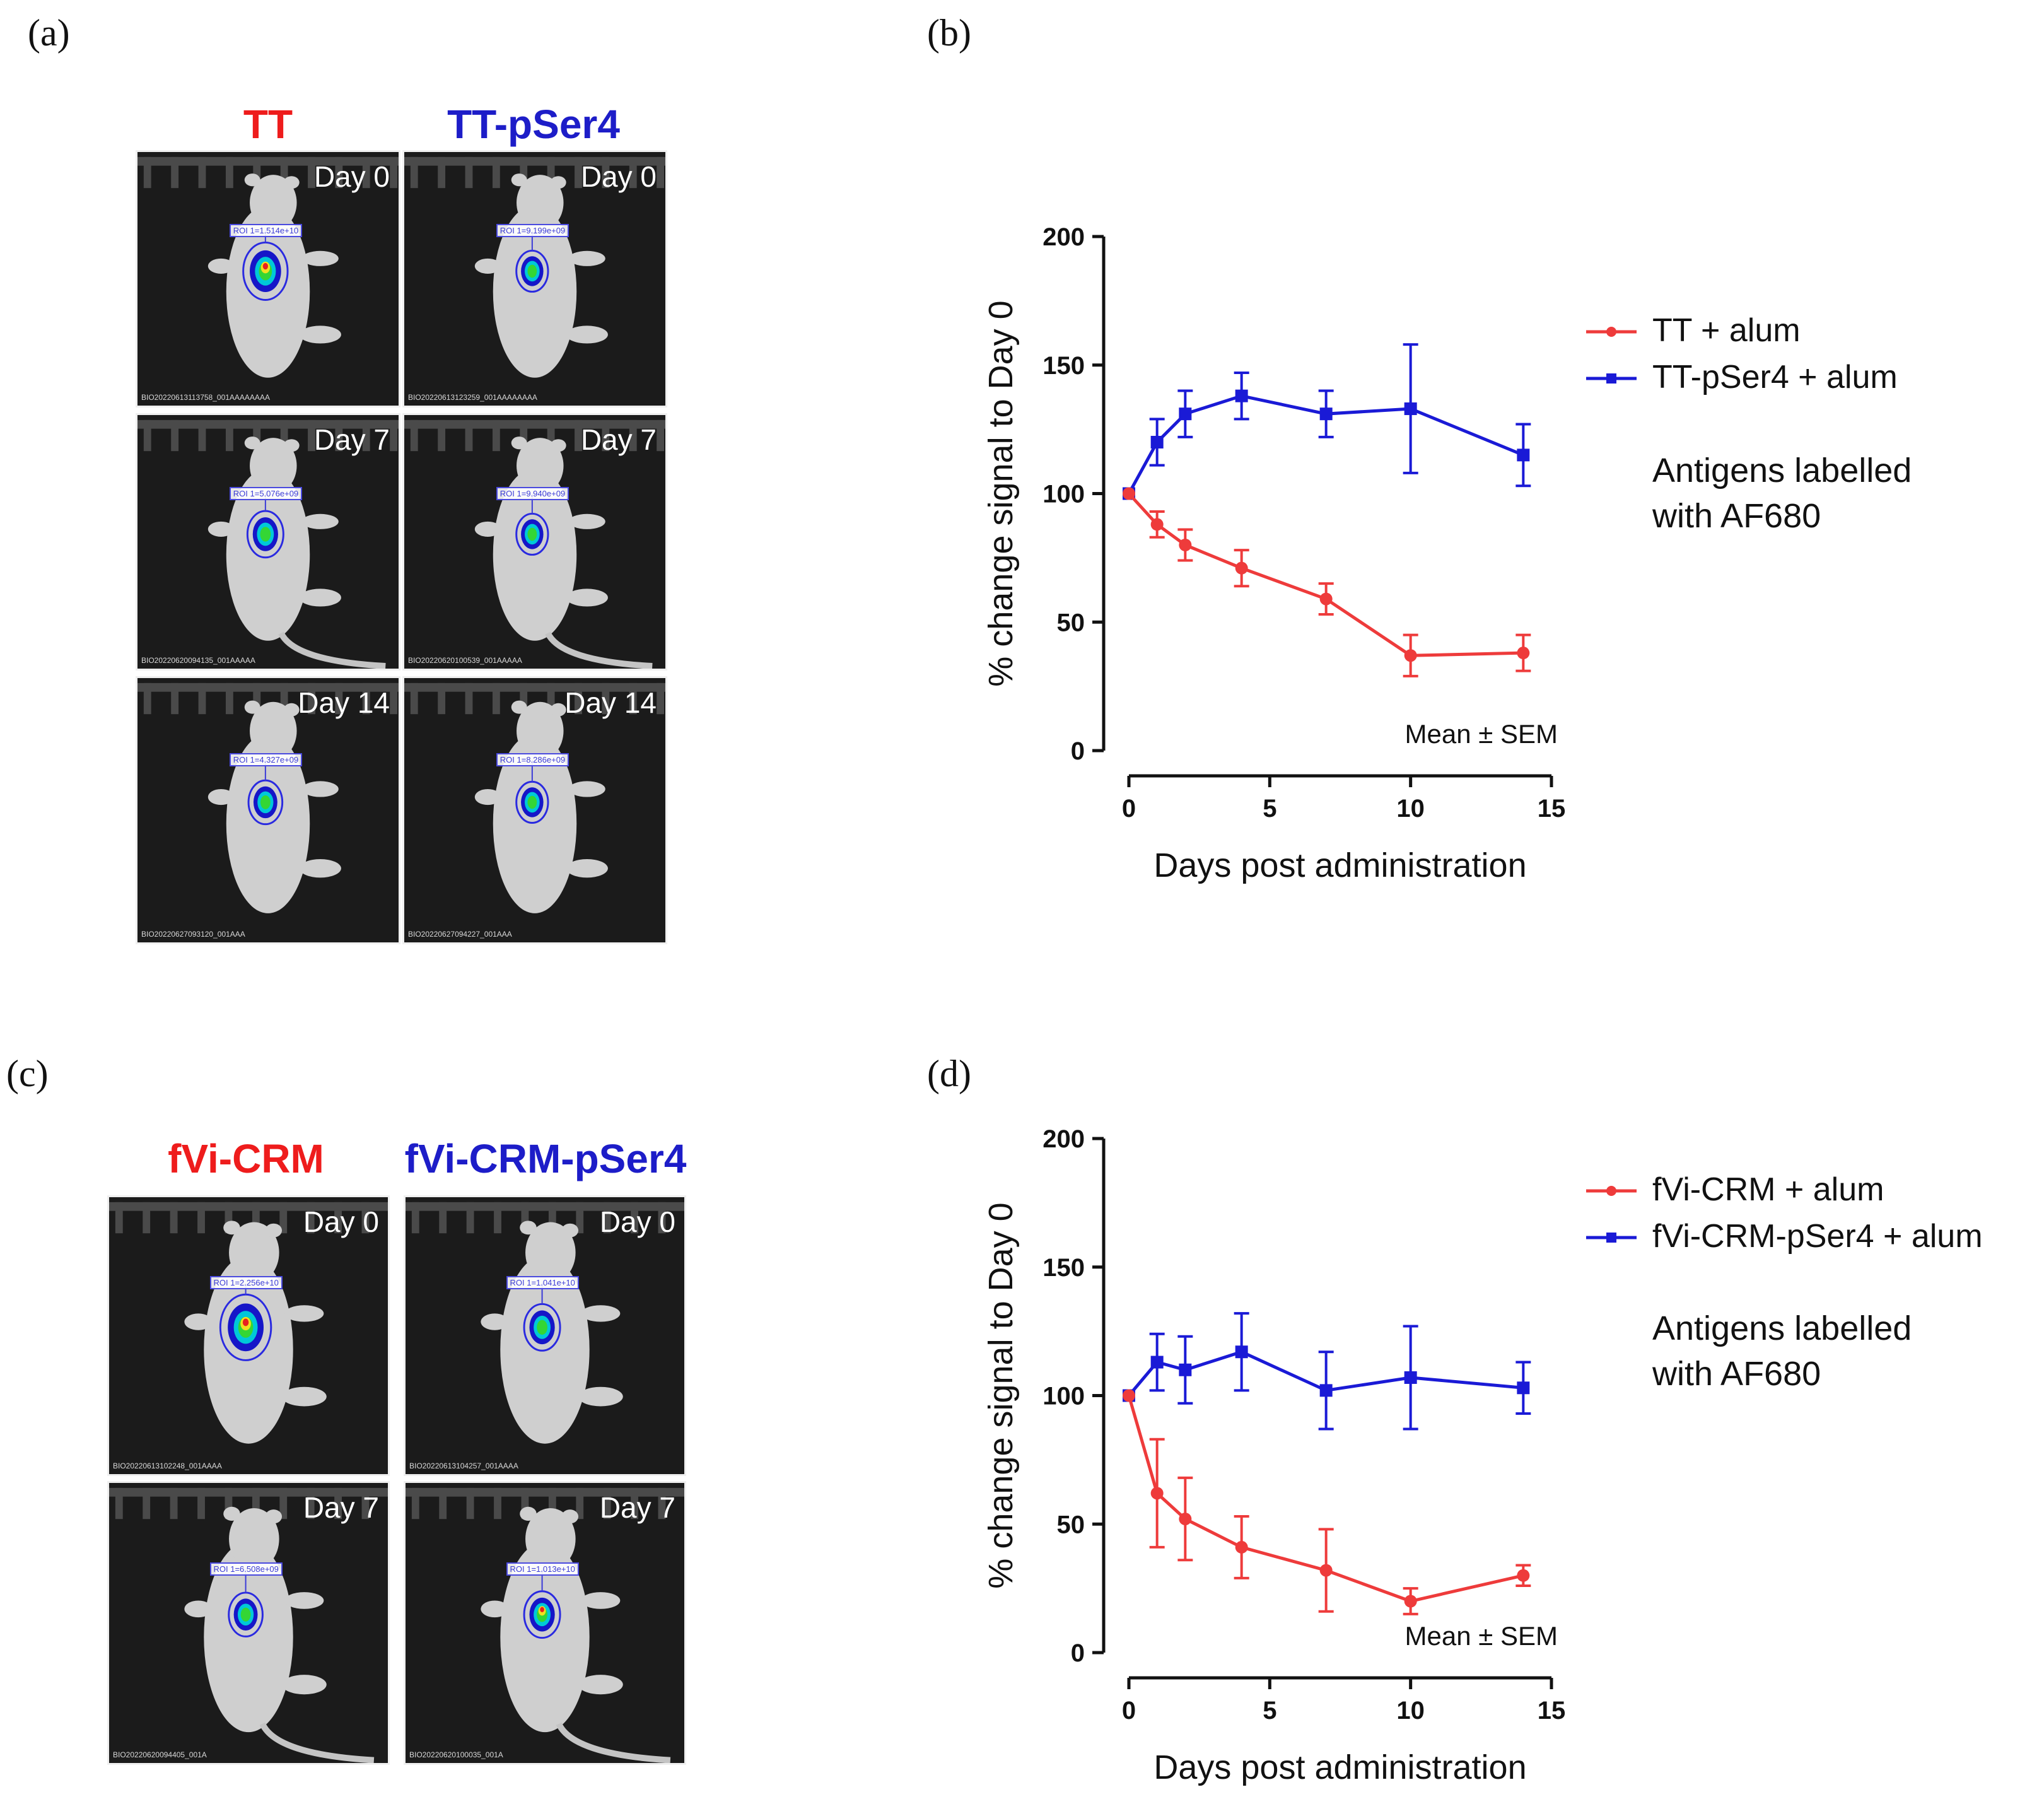 The image size is (2044, 1804). I want to click on note-d-line-1: Antigens labelled, so click(1782, 1328).